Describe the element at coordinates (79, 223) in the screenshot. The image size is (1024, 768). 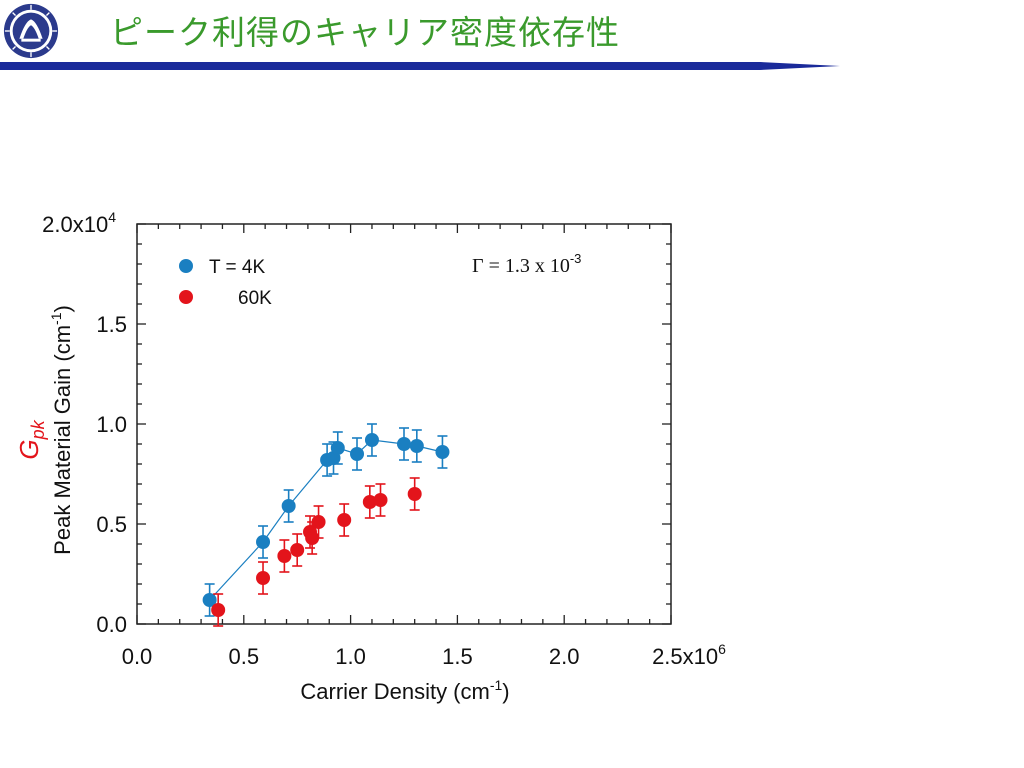
I see `y-tick-label: 2.0x10⁴` at that location.